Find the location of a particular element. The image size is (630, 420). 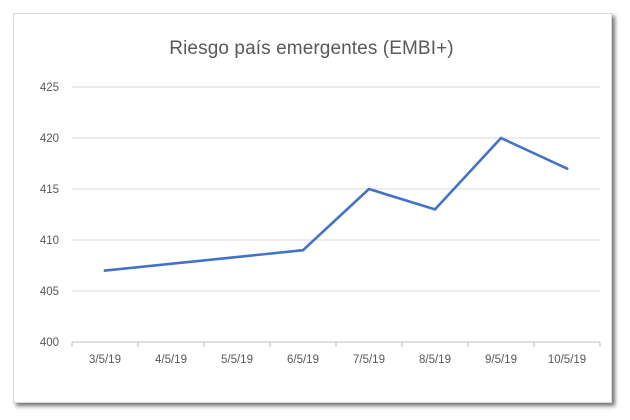

x-tick-label: 8/5/19 is located at coordinates (435, 360).